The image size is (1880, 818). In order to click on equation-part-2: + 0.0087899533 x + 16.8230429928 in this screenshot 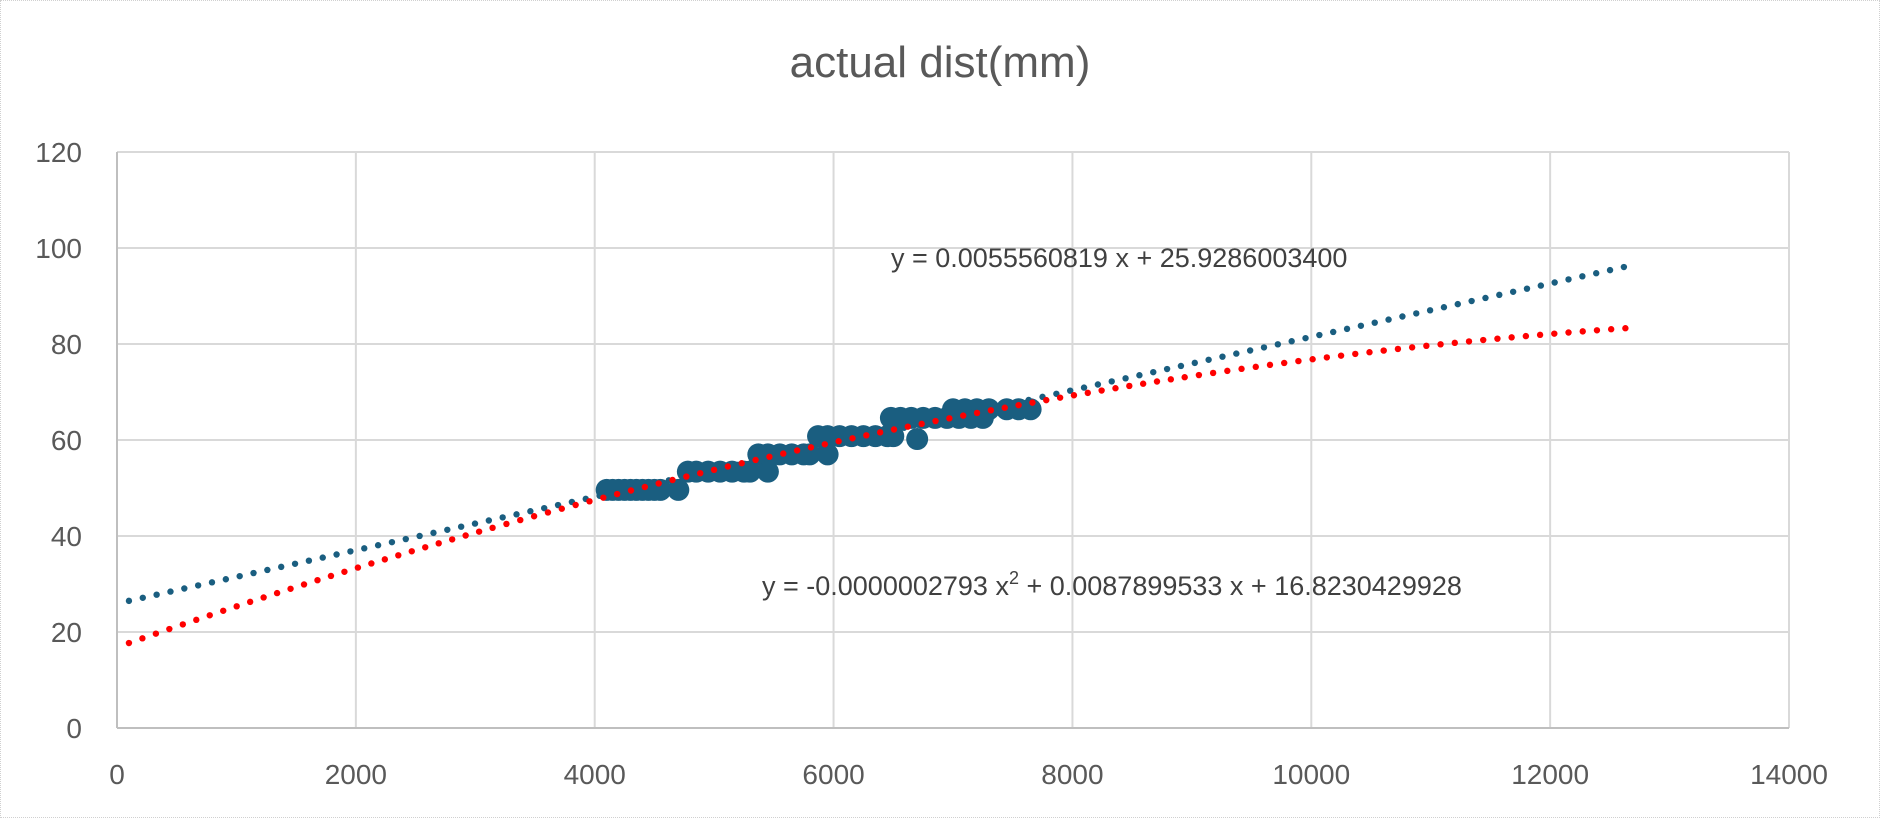, I will do `click(1240, 586)`.